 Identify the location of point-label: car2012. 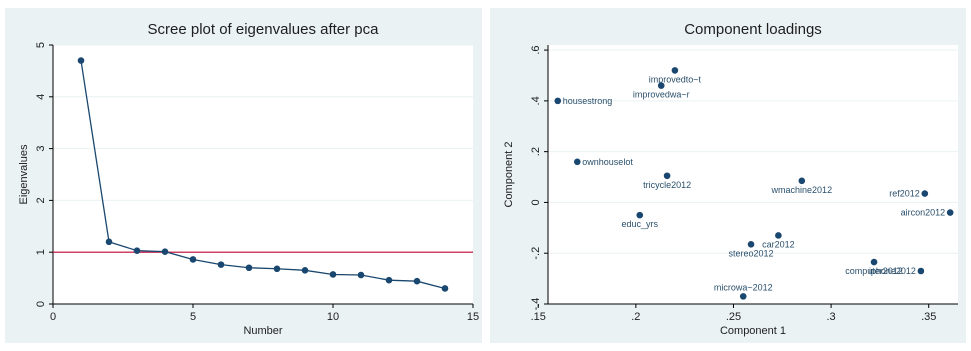
(778, 244).